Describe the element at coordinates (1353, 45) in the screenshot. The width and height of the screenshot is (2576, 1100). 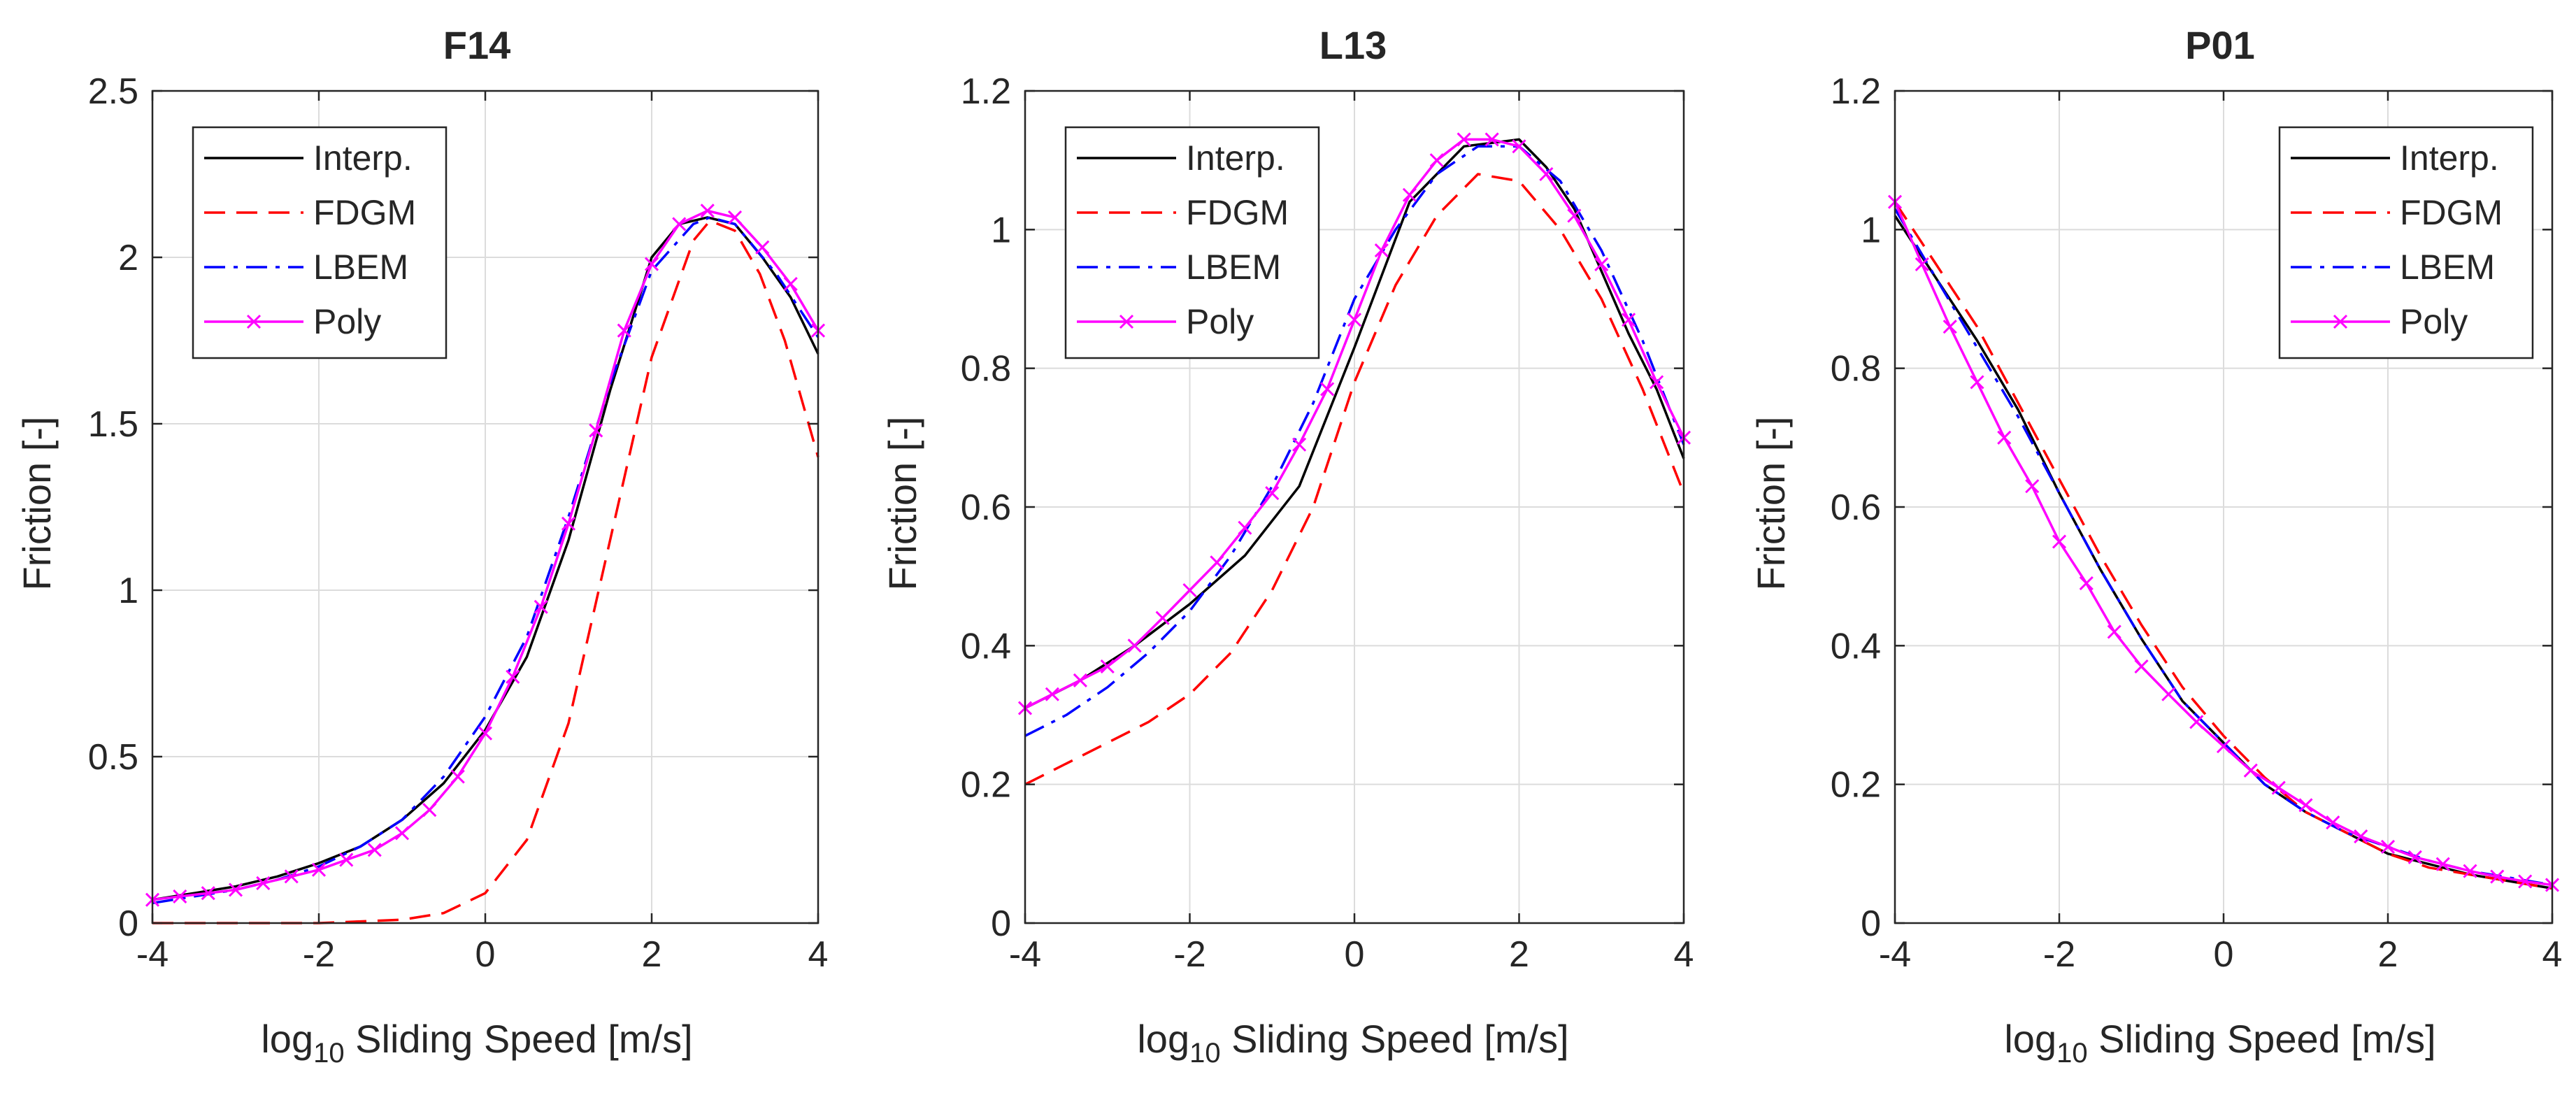
I see `chart-title: L13` at that location.